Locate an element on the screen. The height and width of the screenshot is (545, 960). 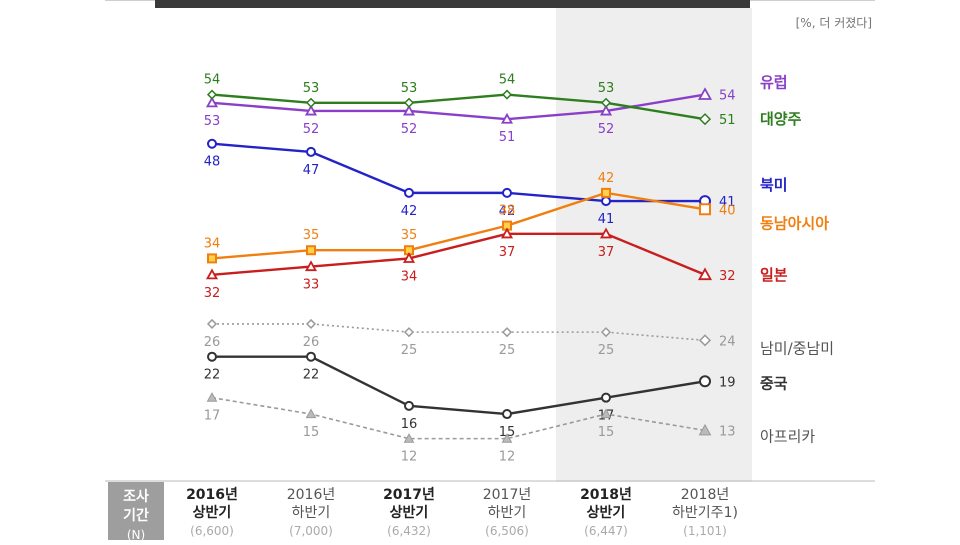
period-label: 2017년 하반기 (6,506) is located at coordinates (507, 513).